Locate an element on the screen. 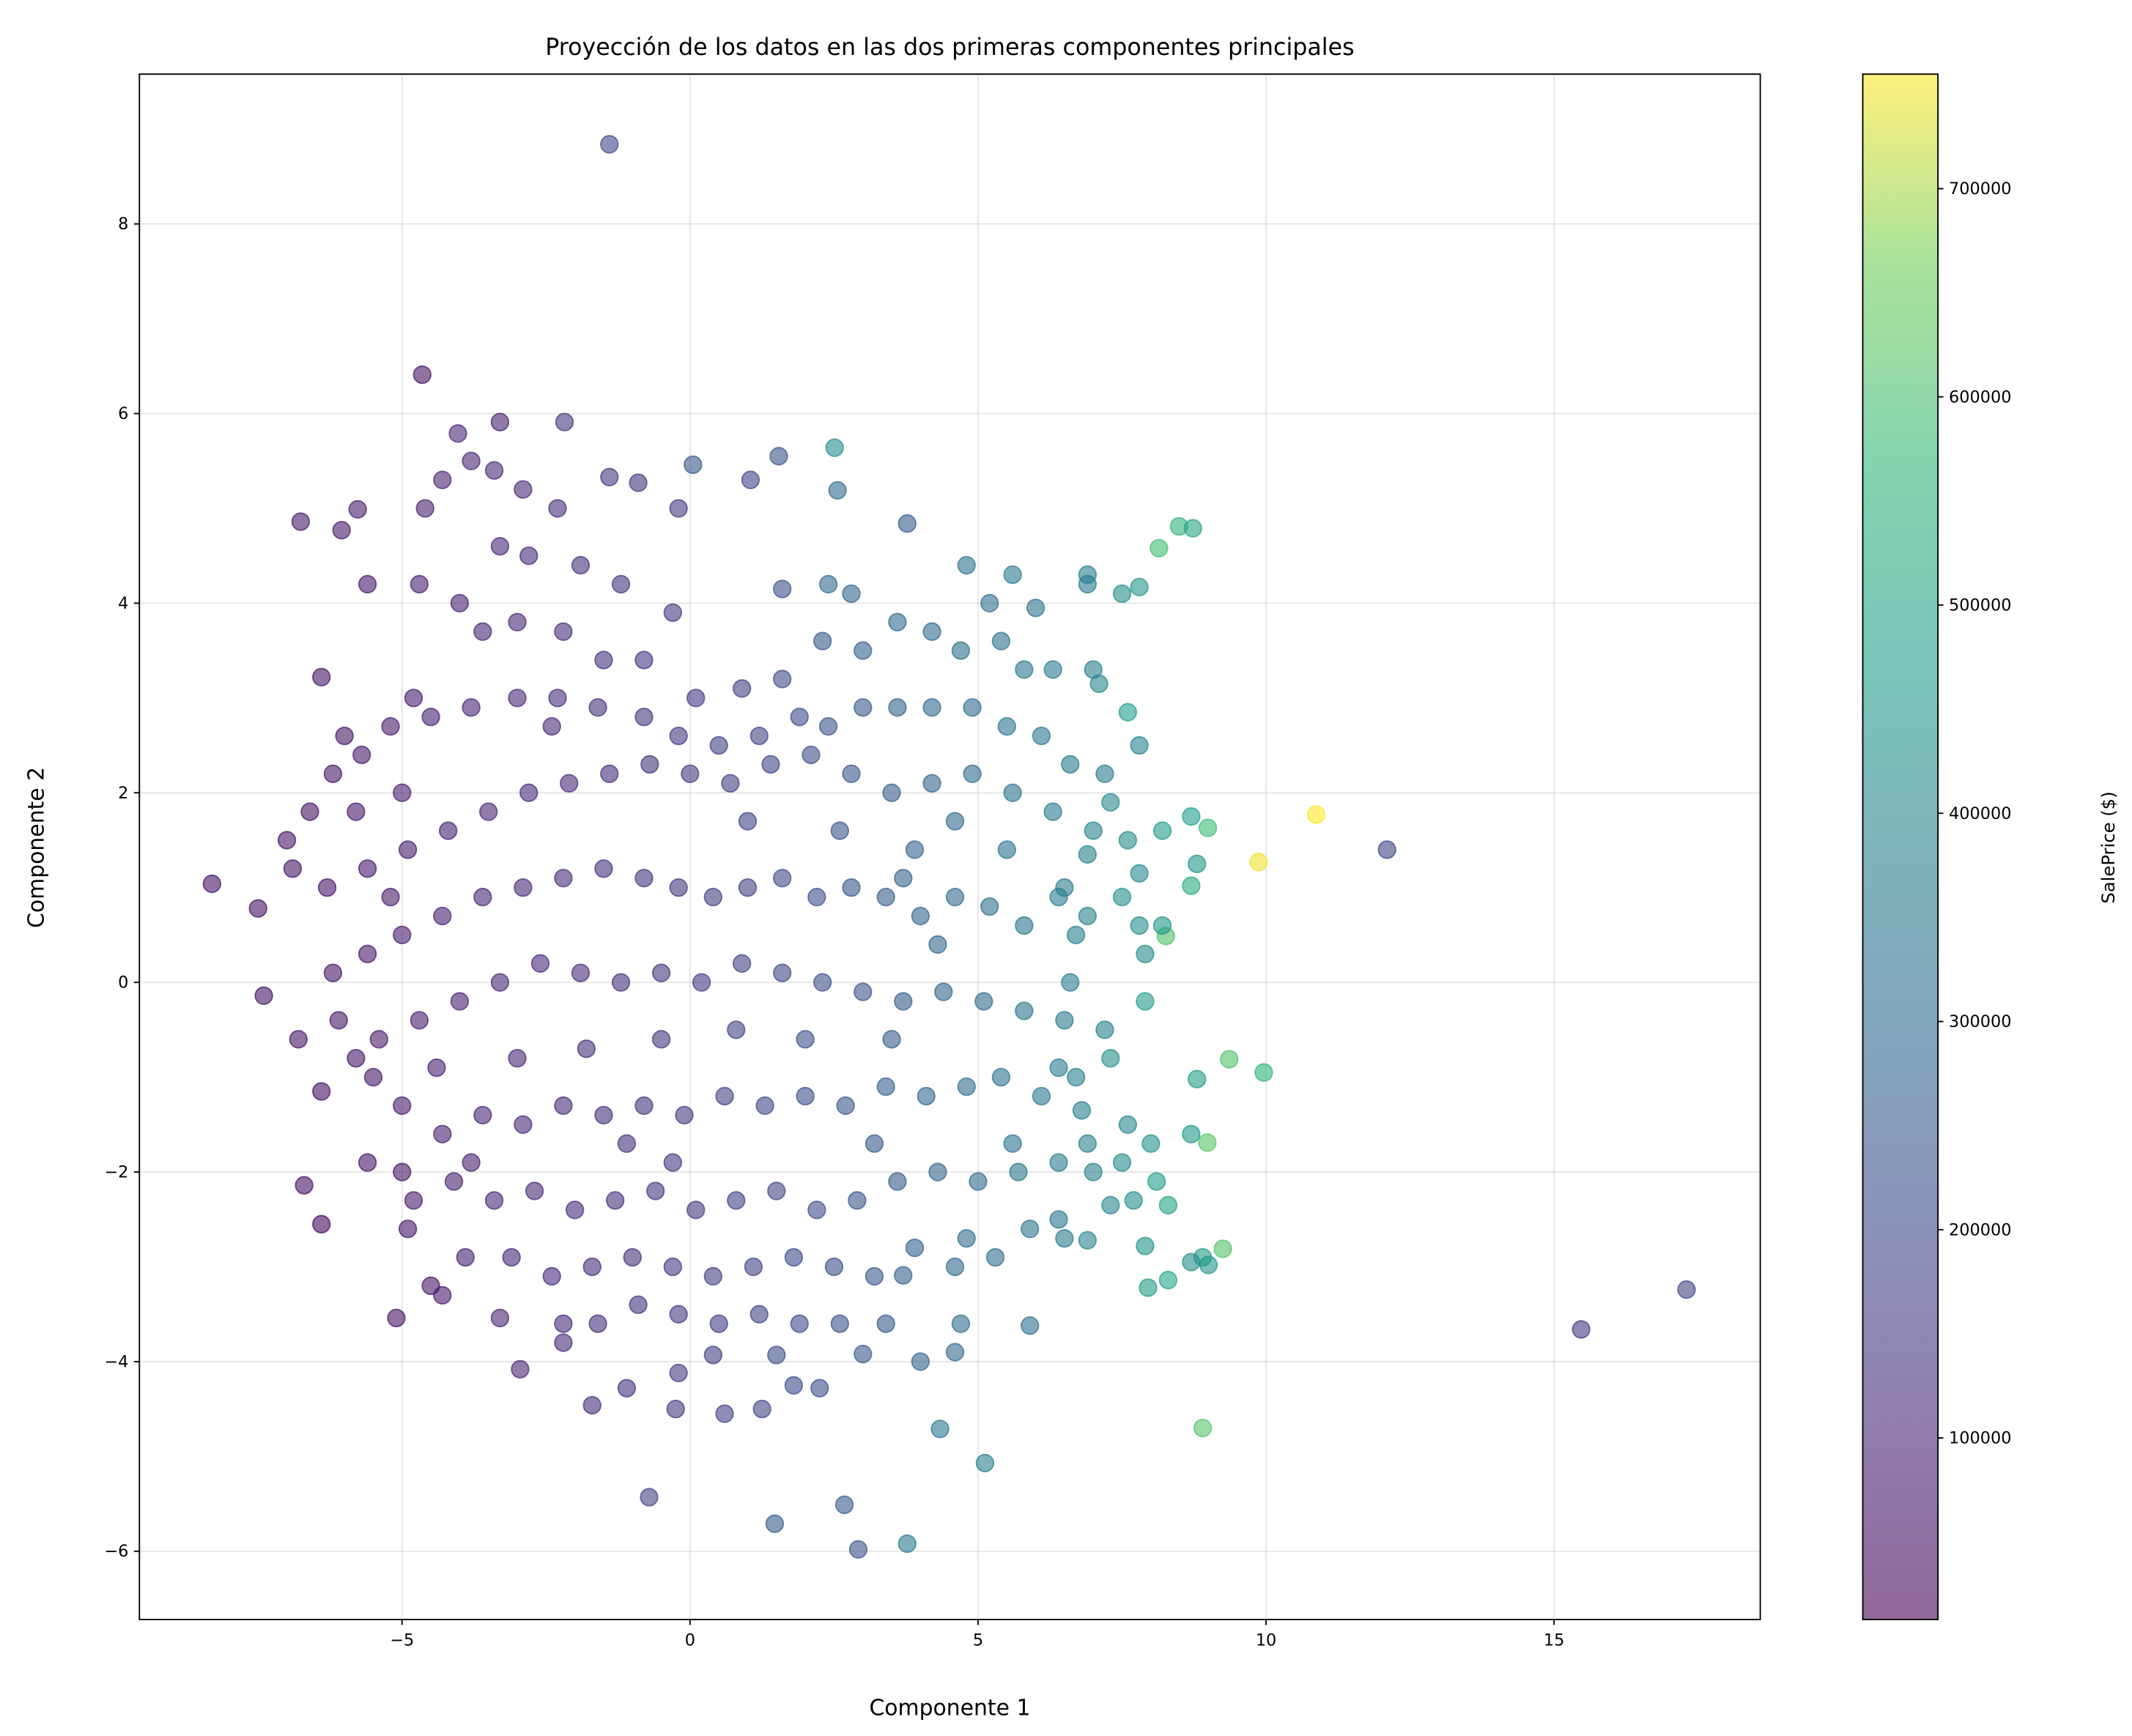 The height and width of the screenshot is (1736, 2132). y-tick-label: 0 is located at coordinates (123, 983).